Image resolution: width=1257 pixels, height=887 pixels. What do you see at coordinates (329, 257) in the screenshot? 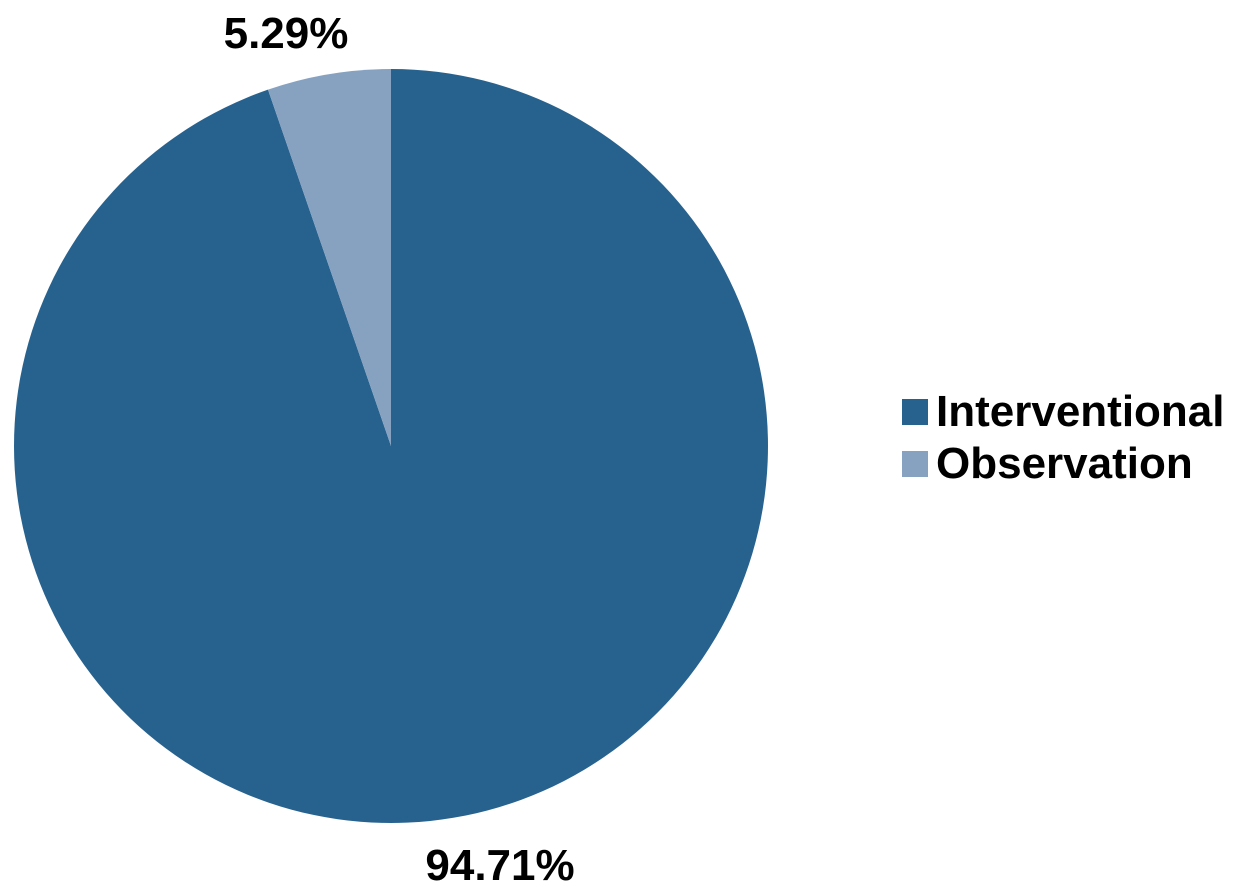
I see `pie-slice-observation` at bounding box center [329, 257].